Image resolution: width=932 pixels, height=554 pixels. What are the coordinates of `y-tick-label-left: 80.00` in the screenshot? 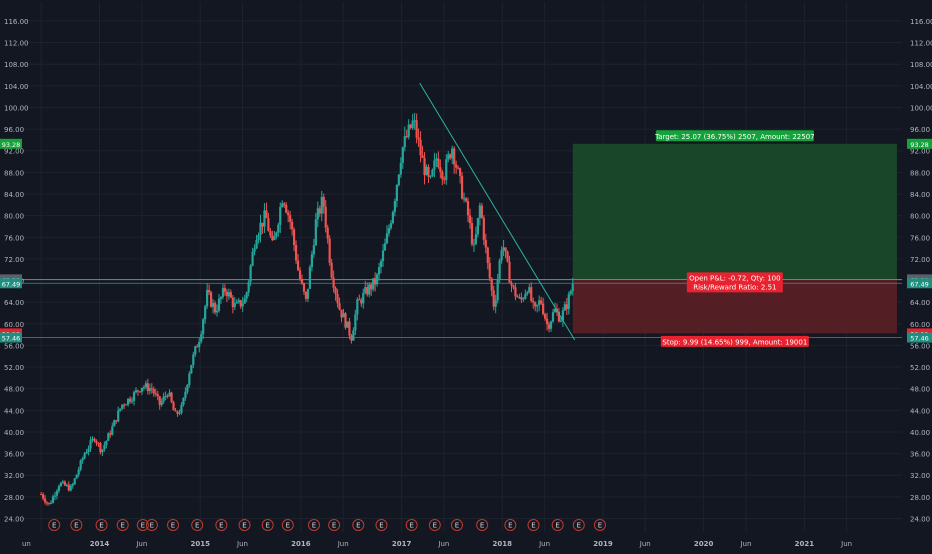 It's located at (14, 217).